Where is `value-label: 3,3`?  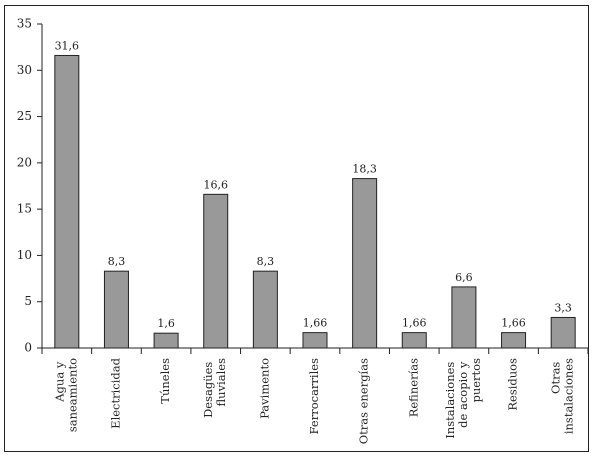
value-label: 3,3 is located at coordinates (563, 307).